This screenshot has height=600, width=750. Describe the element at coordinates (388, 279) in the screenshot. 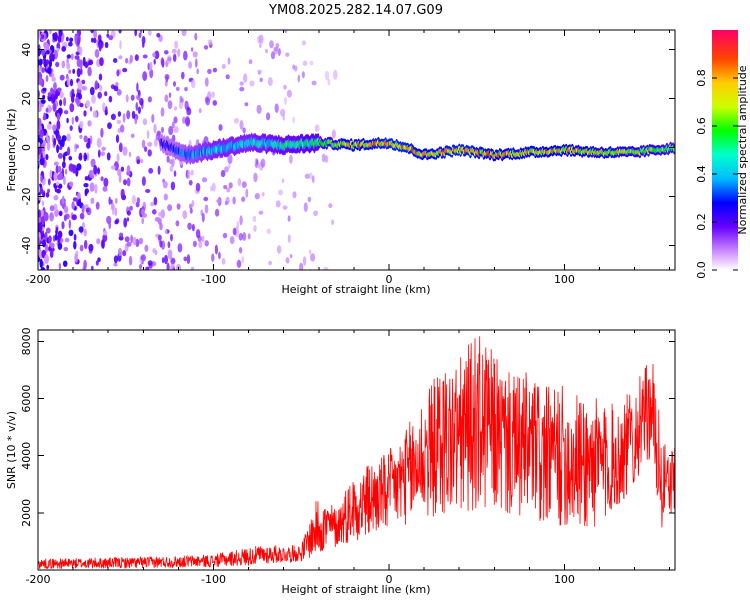

I see `spectrogram-x-tick-label: 0` at that location.